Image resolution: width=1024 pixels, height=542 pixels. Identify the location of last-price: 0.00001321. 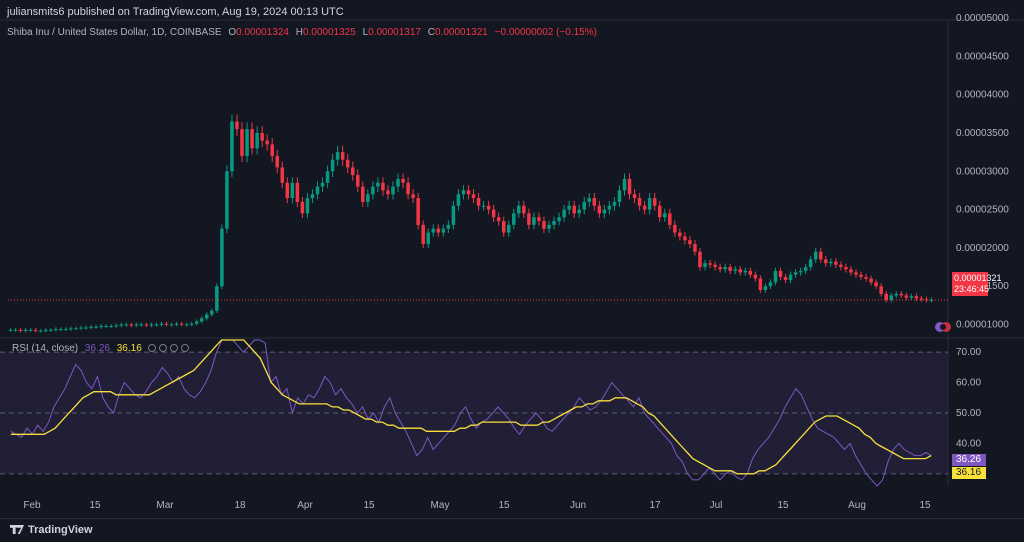
(978, 278).